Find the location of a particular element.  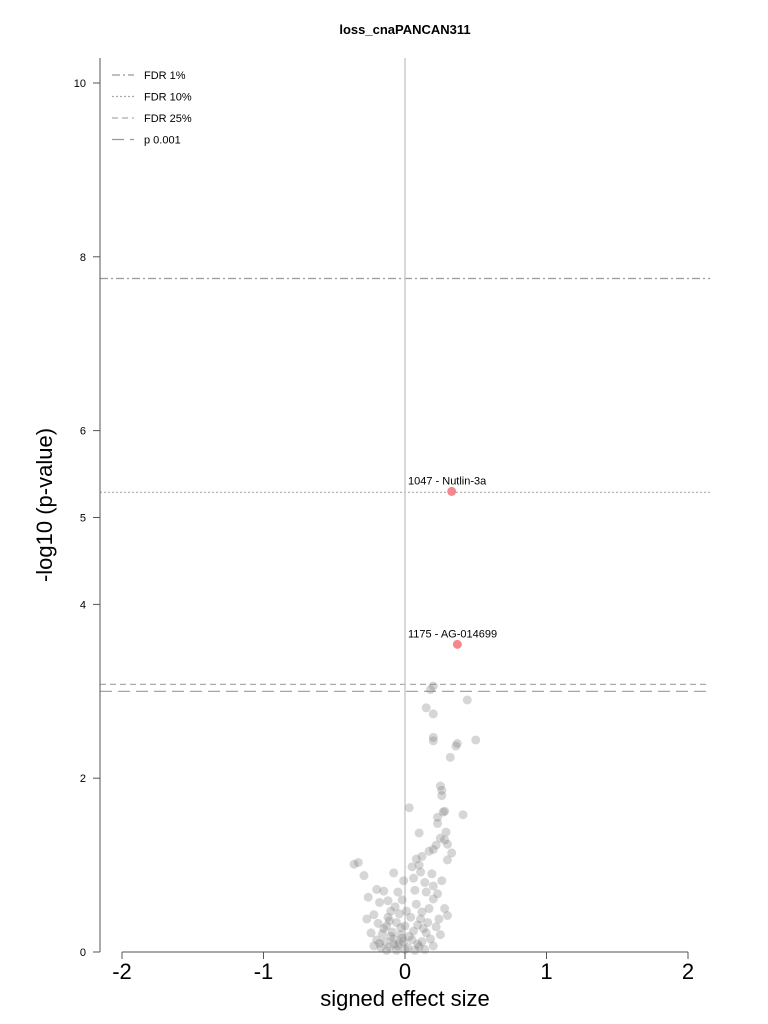

x-tick-label-3: 1 is located at coordinates (546, 971).